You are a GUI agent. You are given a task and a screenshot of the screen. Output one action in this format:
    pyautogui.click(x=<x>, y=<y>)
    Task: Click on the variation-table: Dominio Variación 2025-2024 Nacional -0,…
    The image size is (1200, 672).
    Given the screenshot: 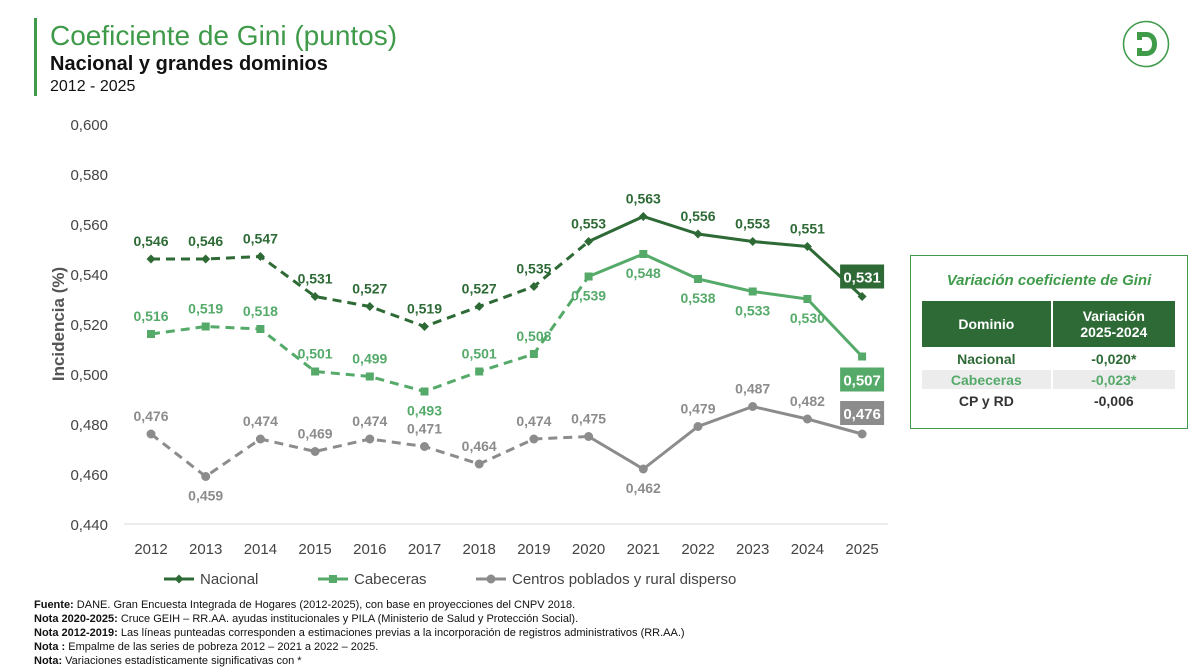 What is the action you would take?
    pyautogui.click(x=1048, y=355)
    